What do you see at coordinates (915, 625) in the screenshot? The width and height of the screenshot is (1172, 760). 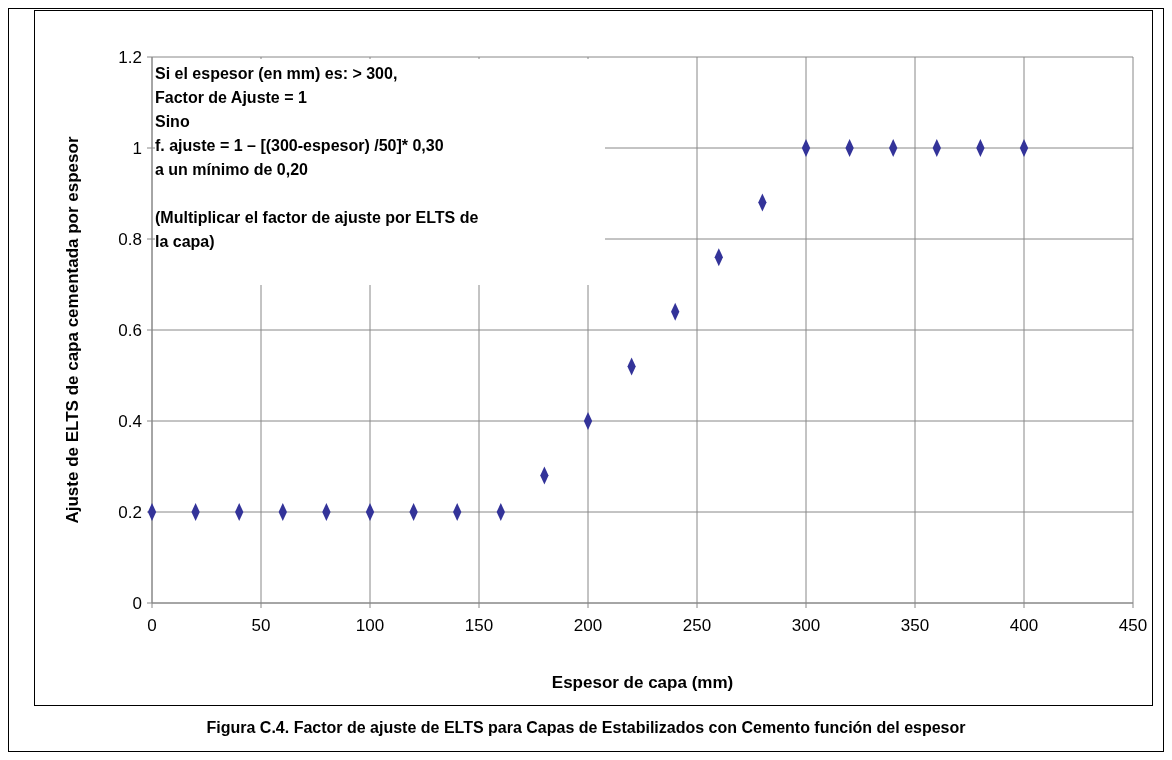 I see `x-tick-label: 350` at bounding box center [915, 625].